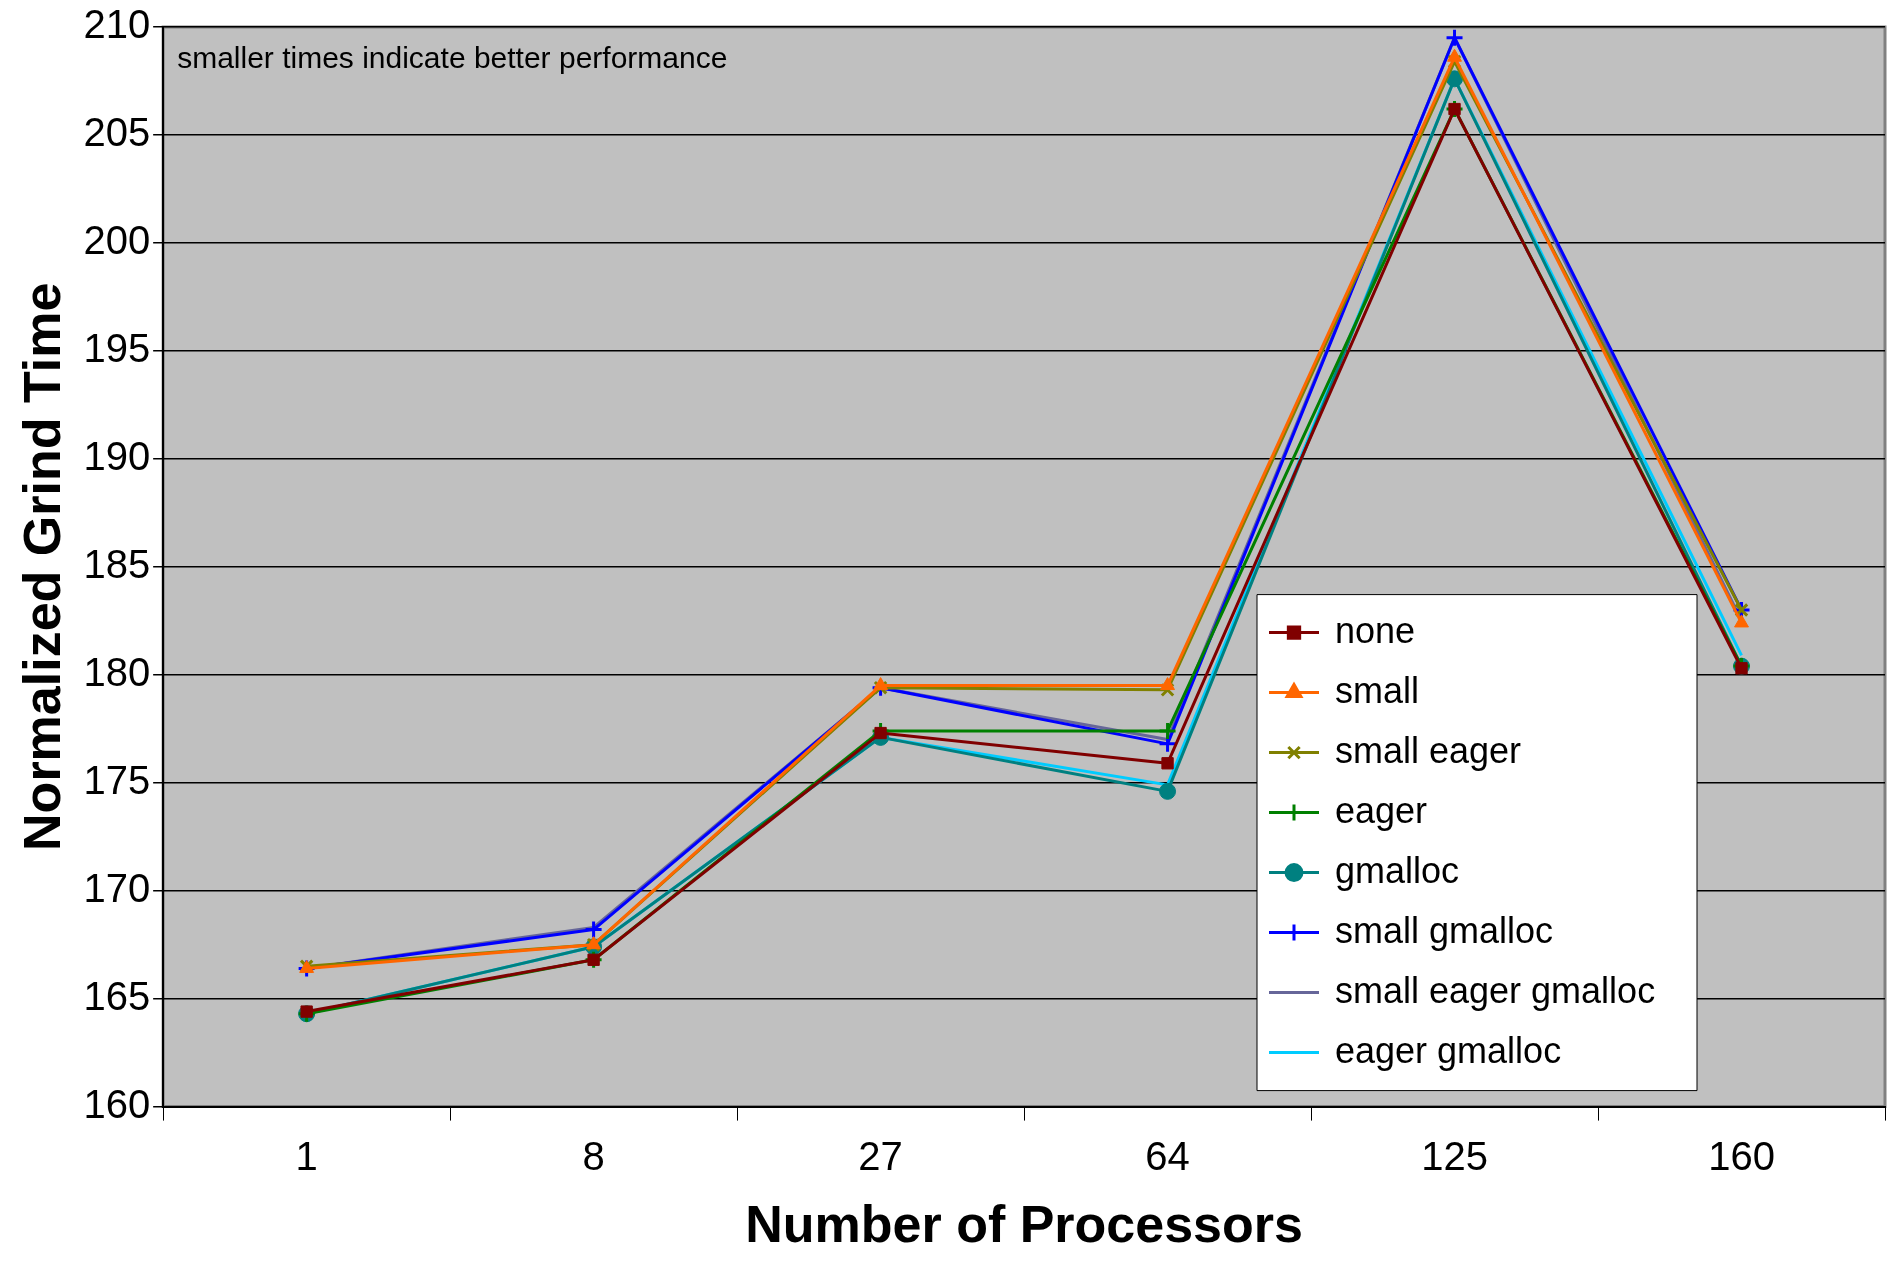  What do you see at coordinates (1397, 870) in the screenshot?
I see `legend-label: gmalloc` at bounding box center [1397, 870].